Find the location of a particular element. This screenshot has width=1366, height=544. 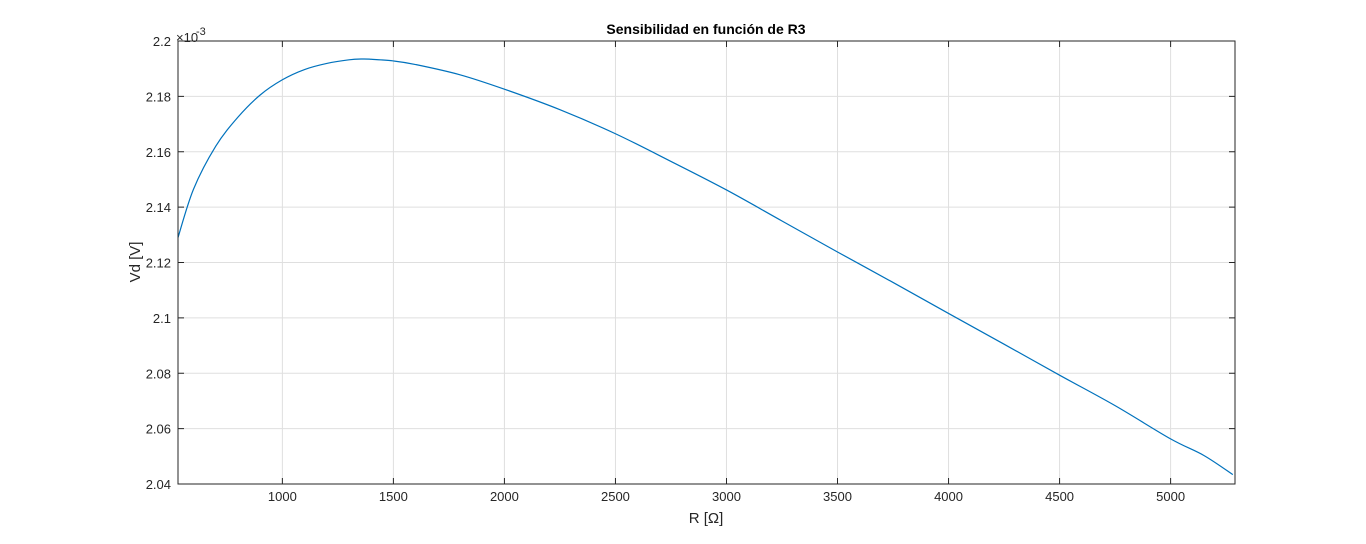

y-tick-label: 2.06 is located at coordinates (158, 429).